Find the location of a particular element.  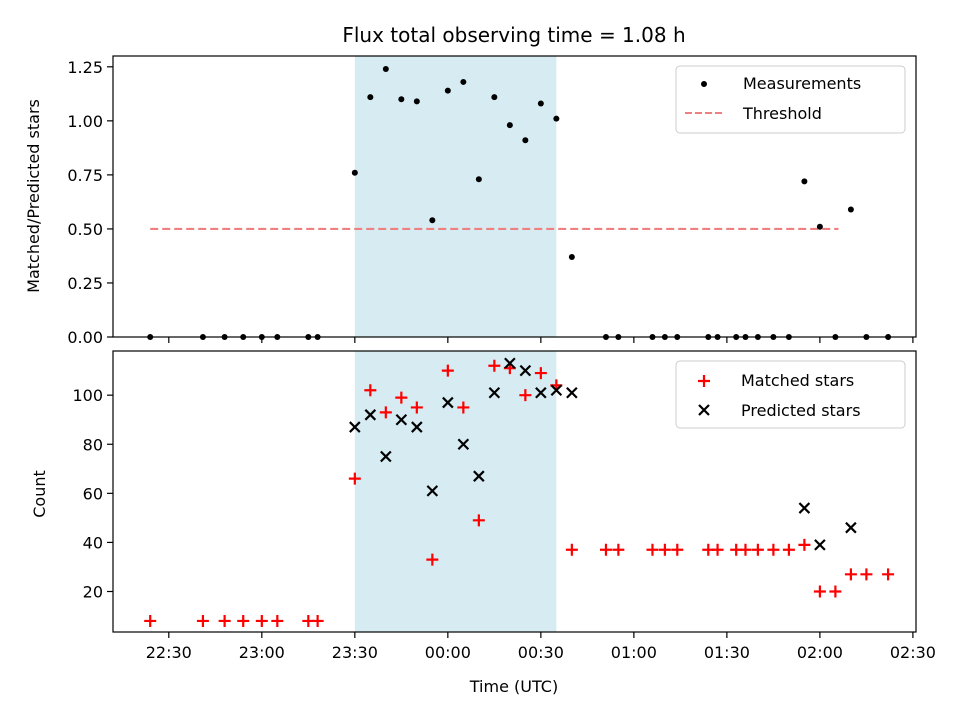

x-tick-label: 00:00 is located at coordinates (448, 652).